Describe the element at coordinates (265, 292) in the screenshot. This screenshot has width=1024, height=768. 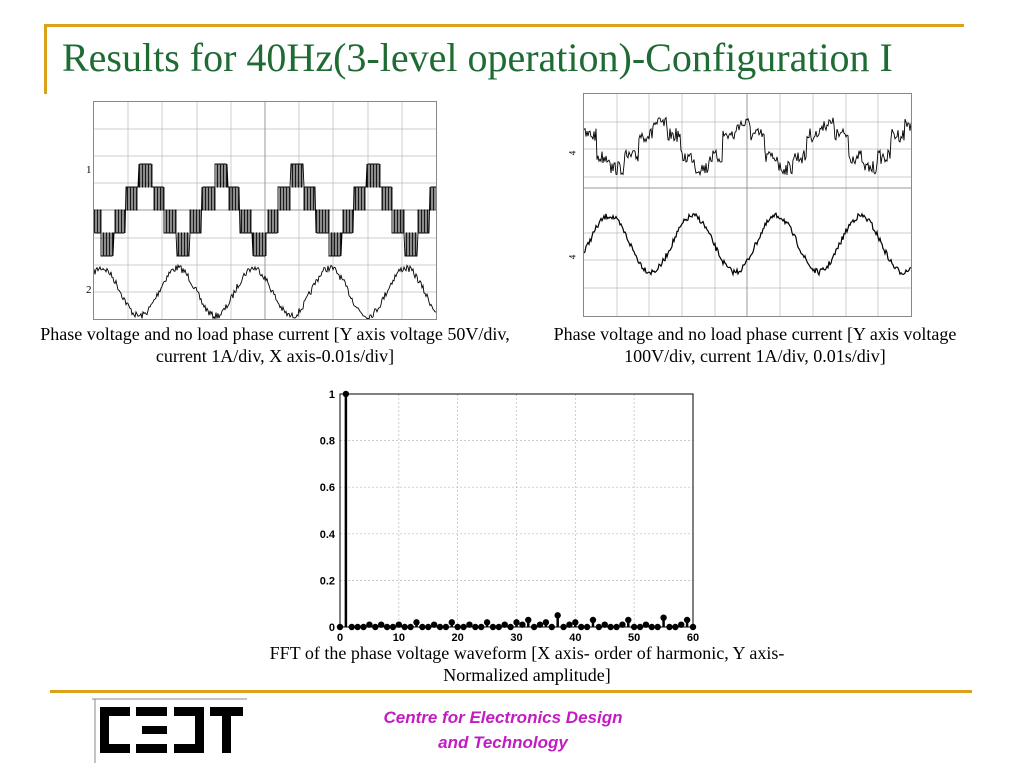
I see `phase-current-trace-left` at that location.